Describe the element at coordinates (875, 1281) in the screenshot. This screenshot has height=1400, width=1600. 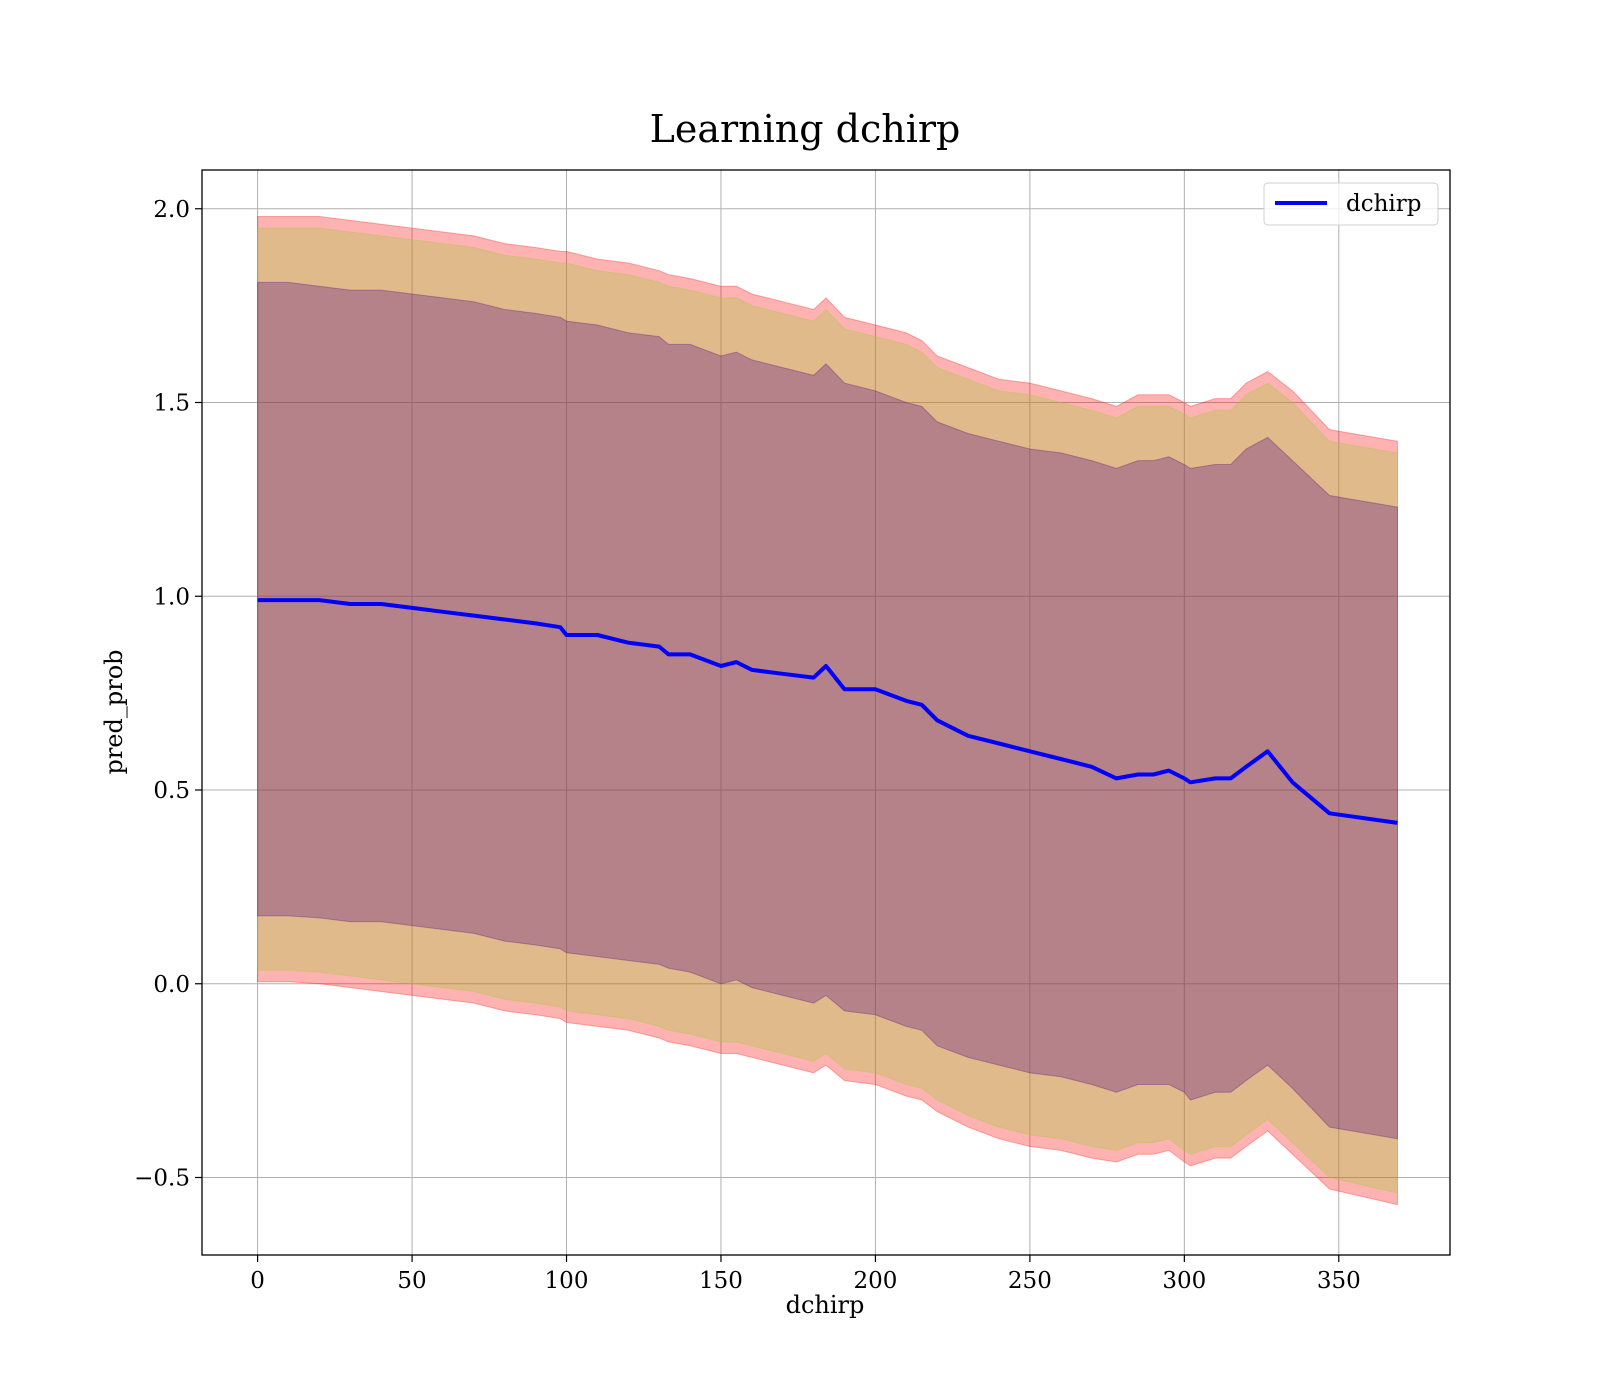
I see `x-tick-label: 200` at that location.